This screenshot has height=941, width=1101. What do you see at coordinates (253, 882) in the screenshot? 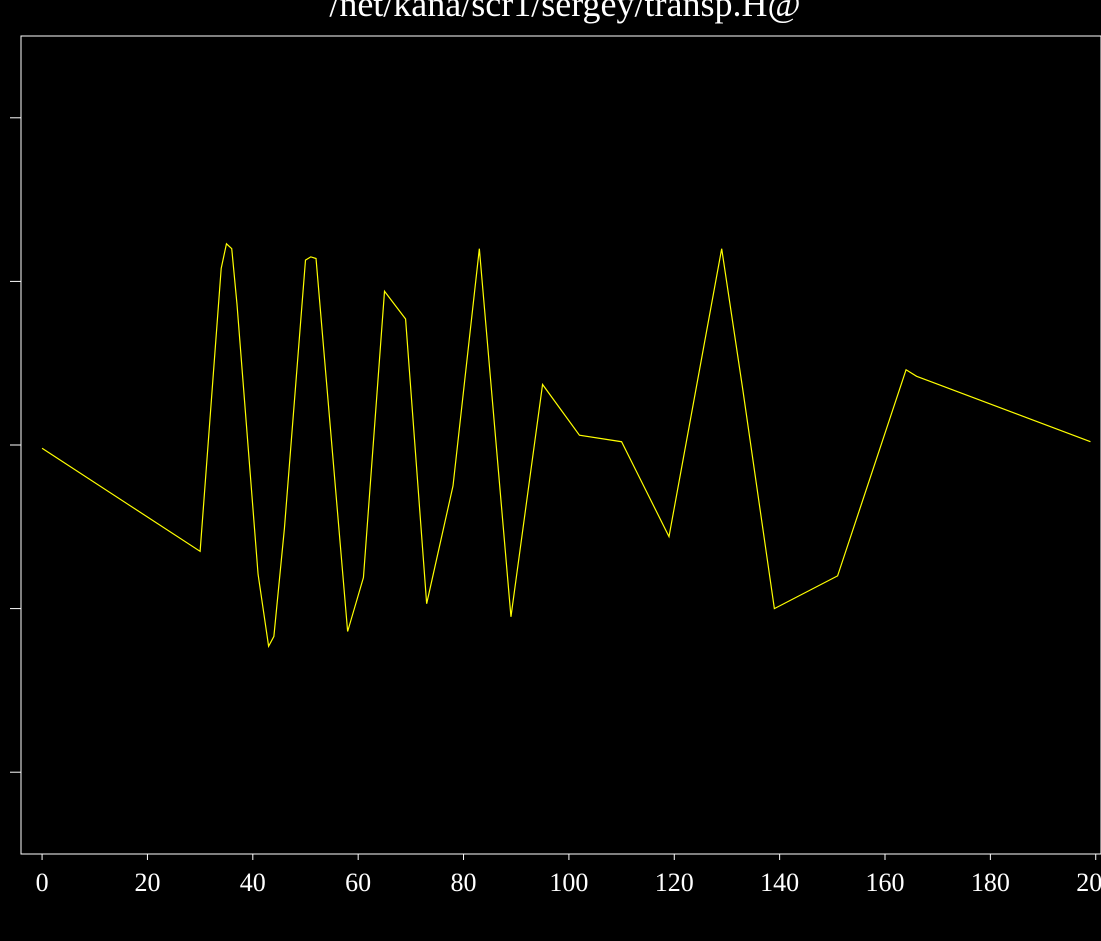
I see `x-tick-label: 40` at bounding box center [253, 882].